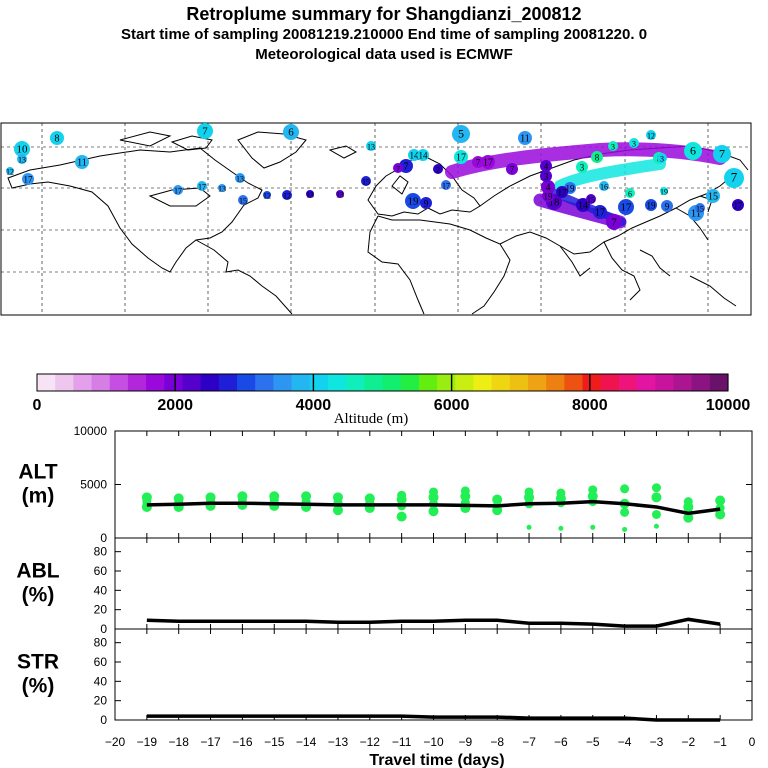 The width and height of the screenshot is (768, 768). Describe the element at coordinates (38, 496) in the screenshot. I see `panel-ylabel-unit: (m)` at that location.